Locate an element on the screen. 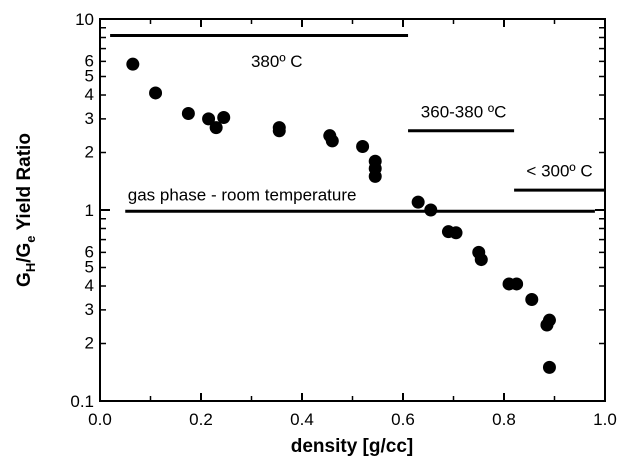 Image resolution: width=623 pixels, height=460 pixels. x-tick-label: 1.0 is located at coordinates (605, 419).